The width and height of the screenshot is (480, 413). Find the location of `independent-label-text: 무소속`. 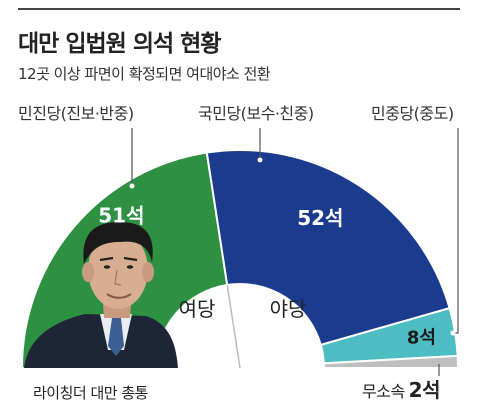

independent-label-text: 무소속 is located at coordinates (383, 391).